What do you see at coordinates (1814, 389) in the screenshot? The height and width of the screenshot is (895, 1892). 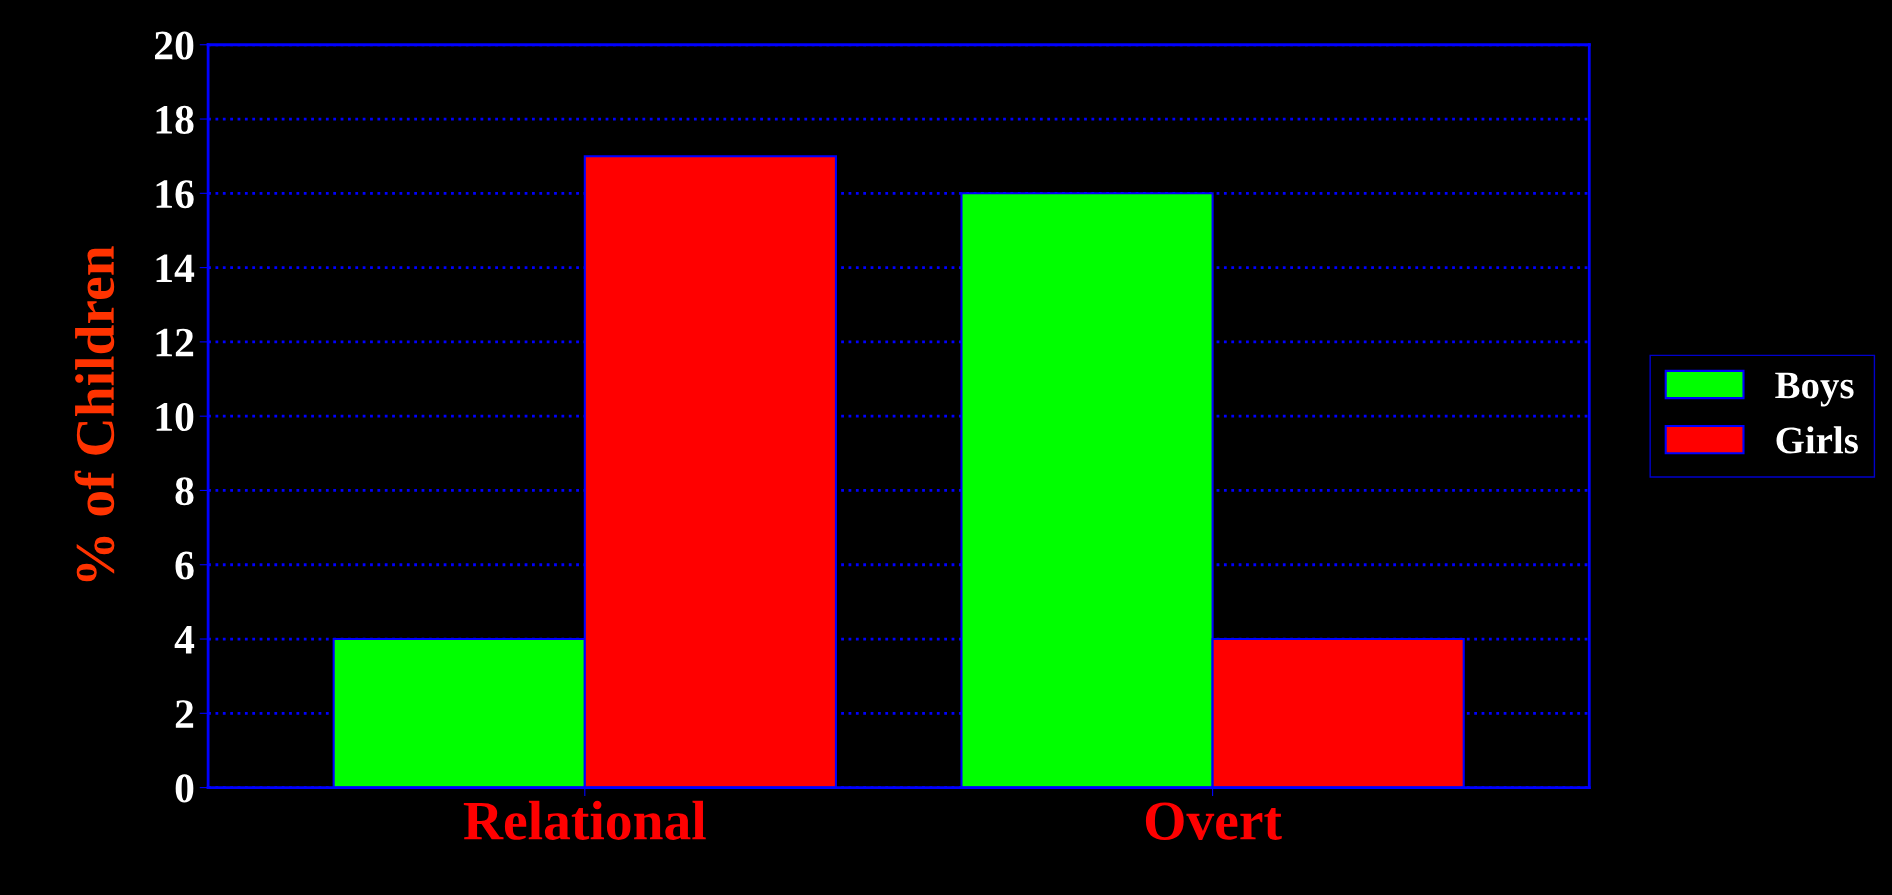 I see `legend-label: Boys` at bounding box center [1814, 389].